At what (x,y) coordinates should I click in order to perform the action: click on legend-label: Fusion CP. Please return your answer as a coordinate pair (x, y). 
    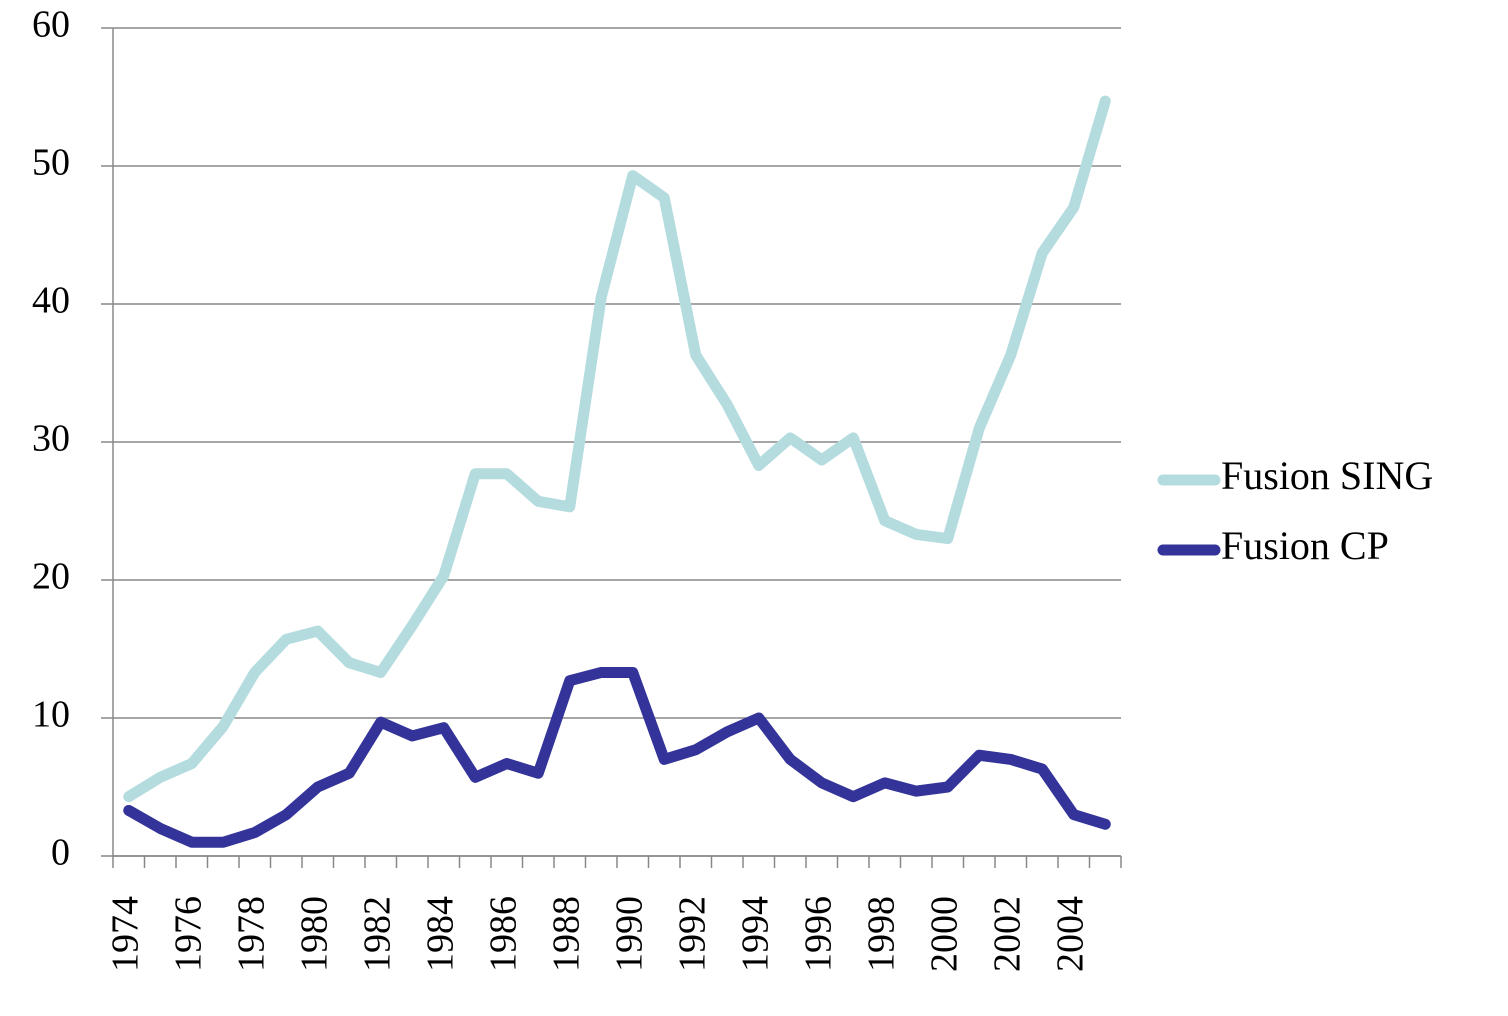
    Looking at the image, I should click on (1305, 545).